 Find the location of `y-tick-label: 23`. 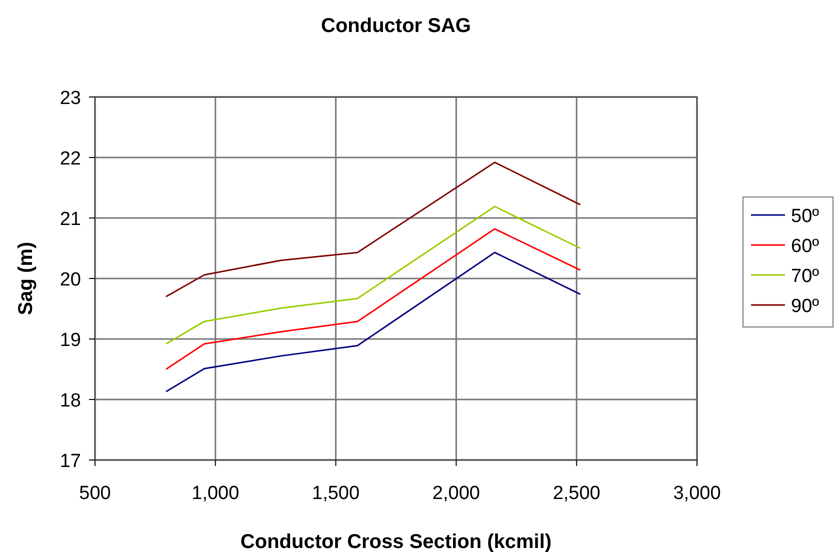

y-tick-label: 23 is located at coordinates (70, 98).